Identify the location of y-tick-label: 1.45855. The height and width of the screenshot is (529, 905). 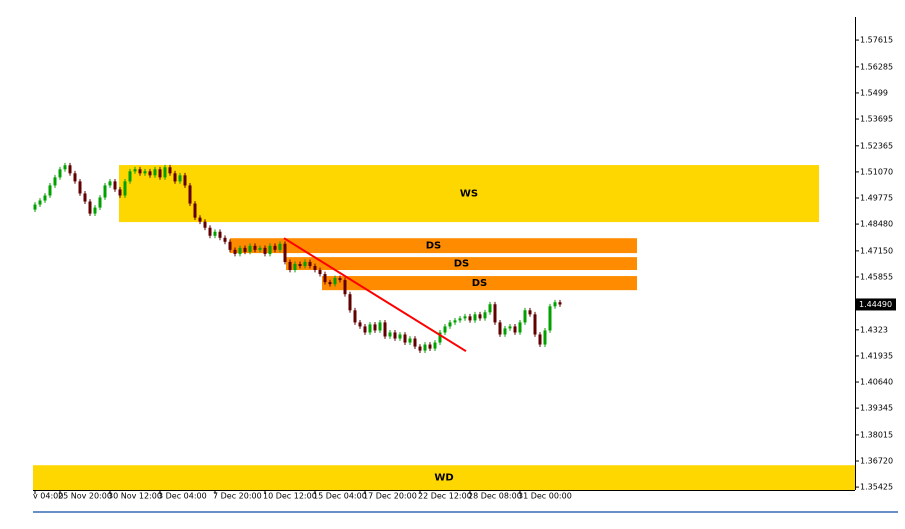
(876, 276).